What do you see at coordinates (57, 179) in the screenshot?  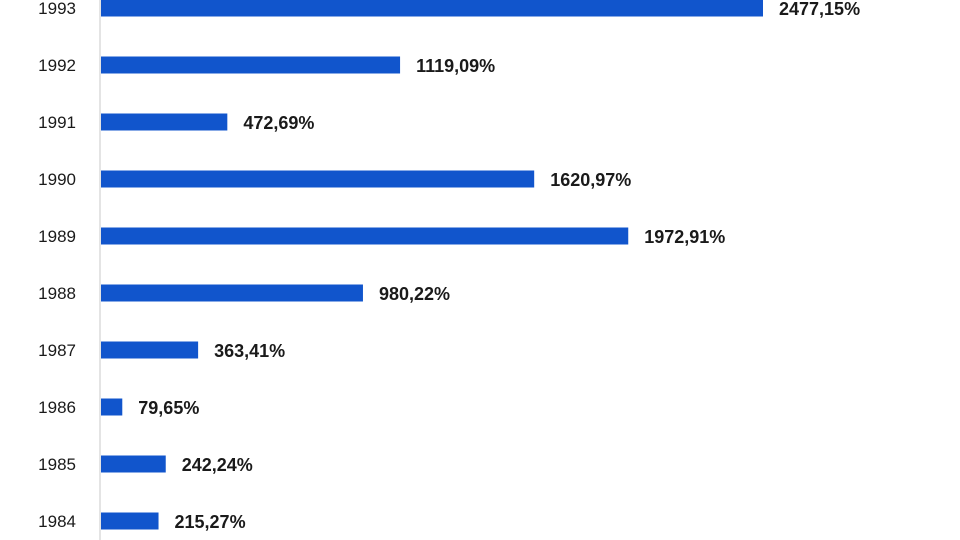 I see `category-label-1990: 1990` at bounding box center [57, 179].